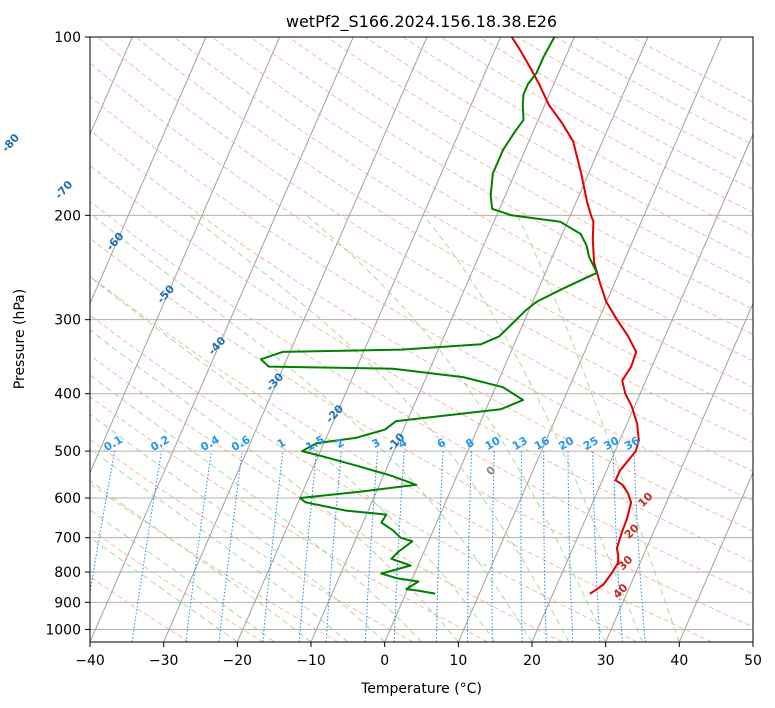 This screenshot has width=775, height=708. Describe the element at coordinates (274, 382) in the screenshot. I see `isotherm-label: -30` at that location.